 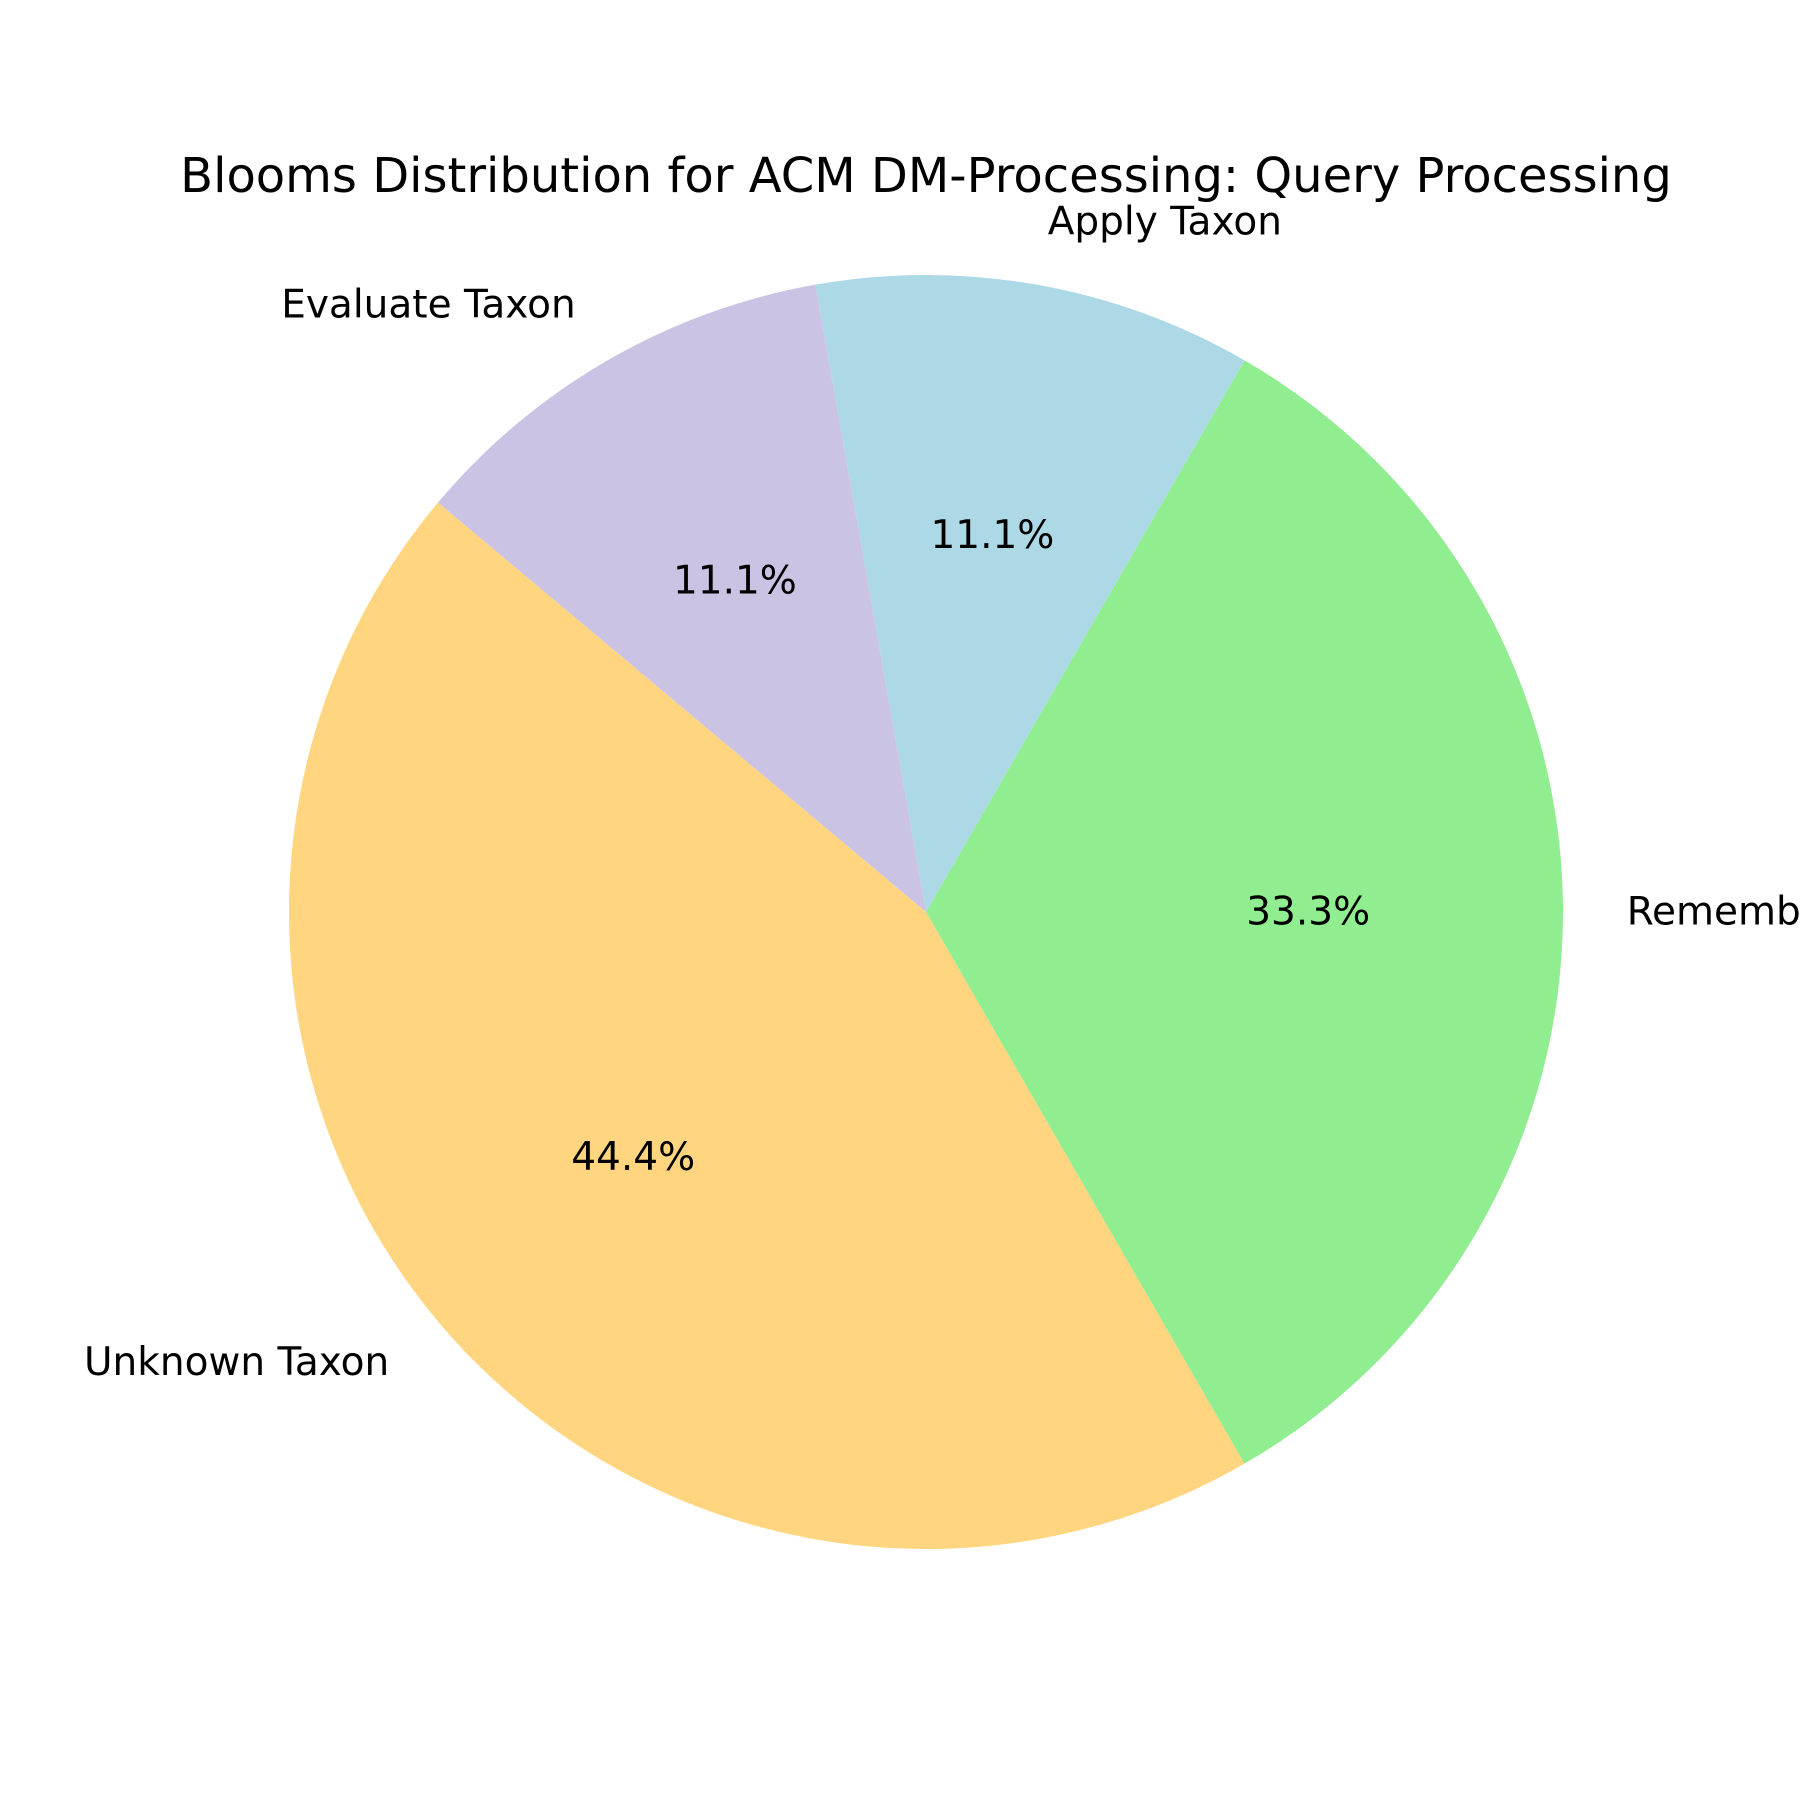 What do you see at coordinates (236, 1362) in the screenshot?
I see `slice-label-unknown-taxon: Unknown Taxon` at bounding box center [236, 1362].